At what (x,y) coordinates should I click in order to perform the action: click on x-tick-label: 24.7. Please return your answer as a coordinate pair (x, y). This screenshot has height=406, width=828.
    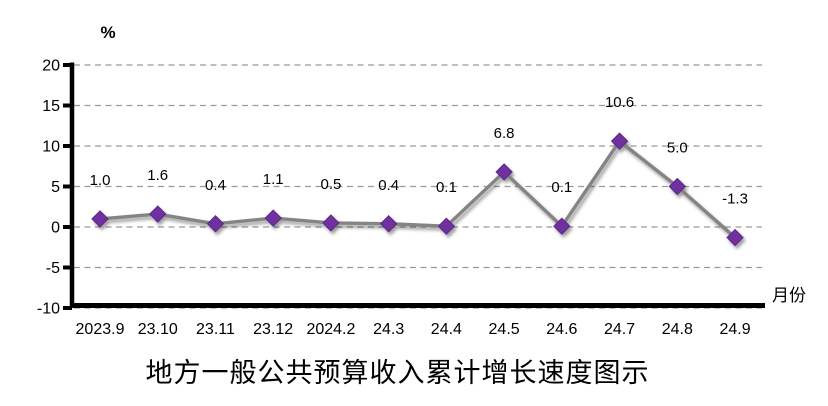
    Looking at the image, I should click on (619, 329).